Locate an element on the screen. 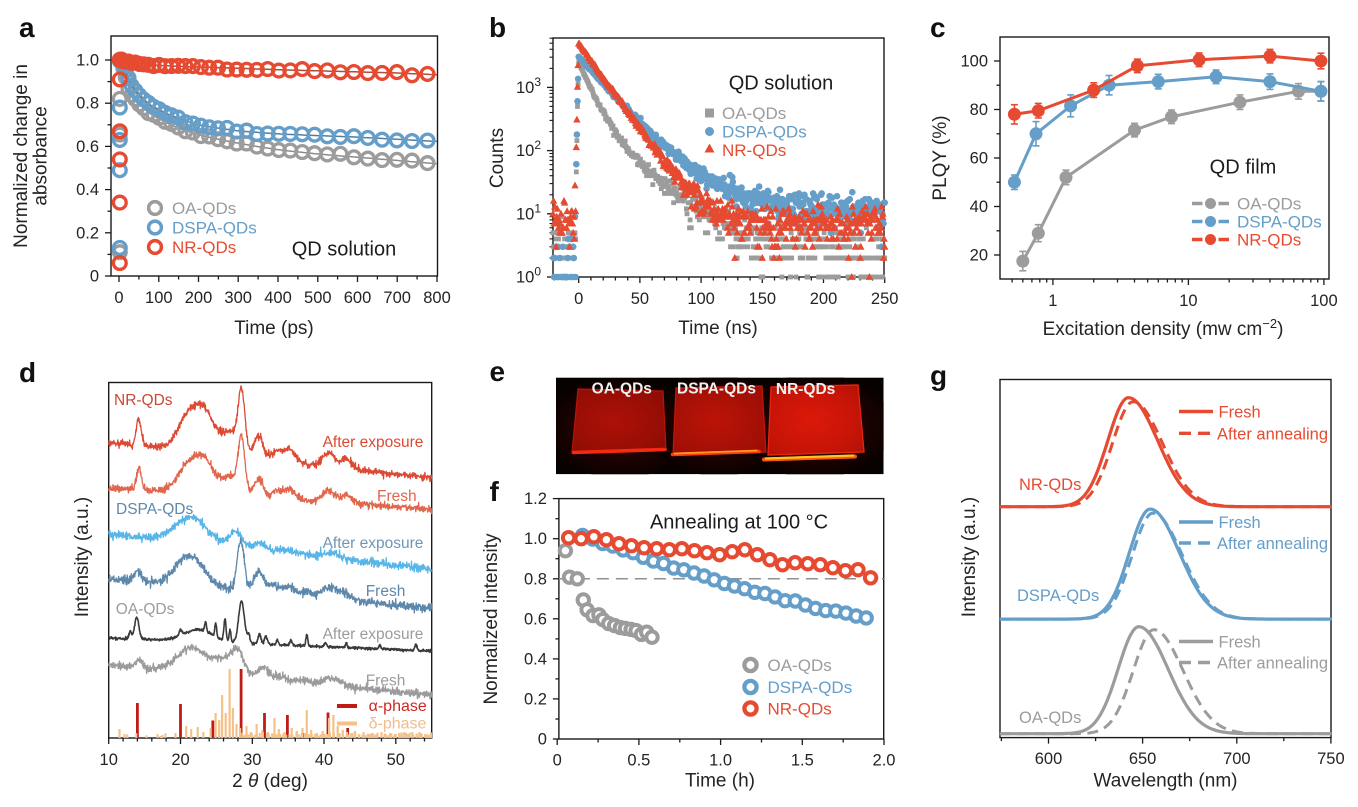  svg-text: 1.2 is located at coordinates (535, 499).